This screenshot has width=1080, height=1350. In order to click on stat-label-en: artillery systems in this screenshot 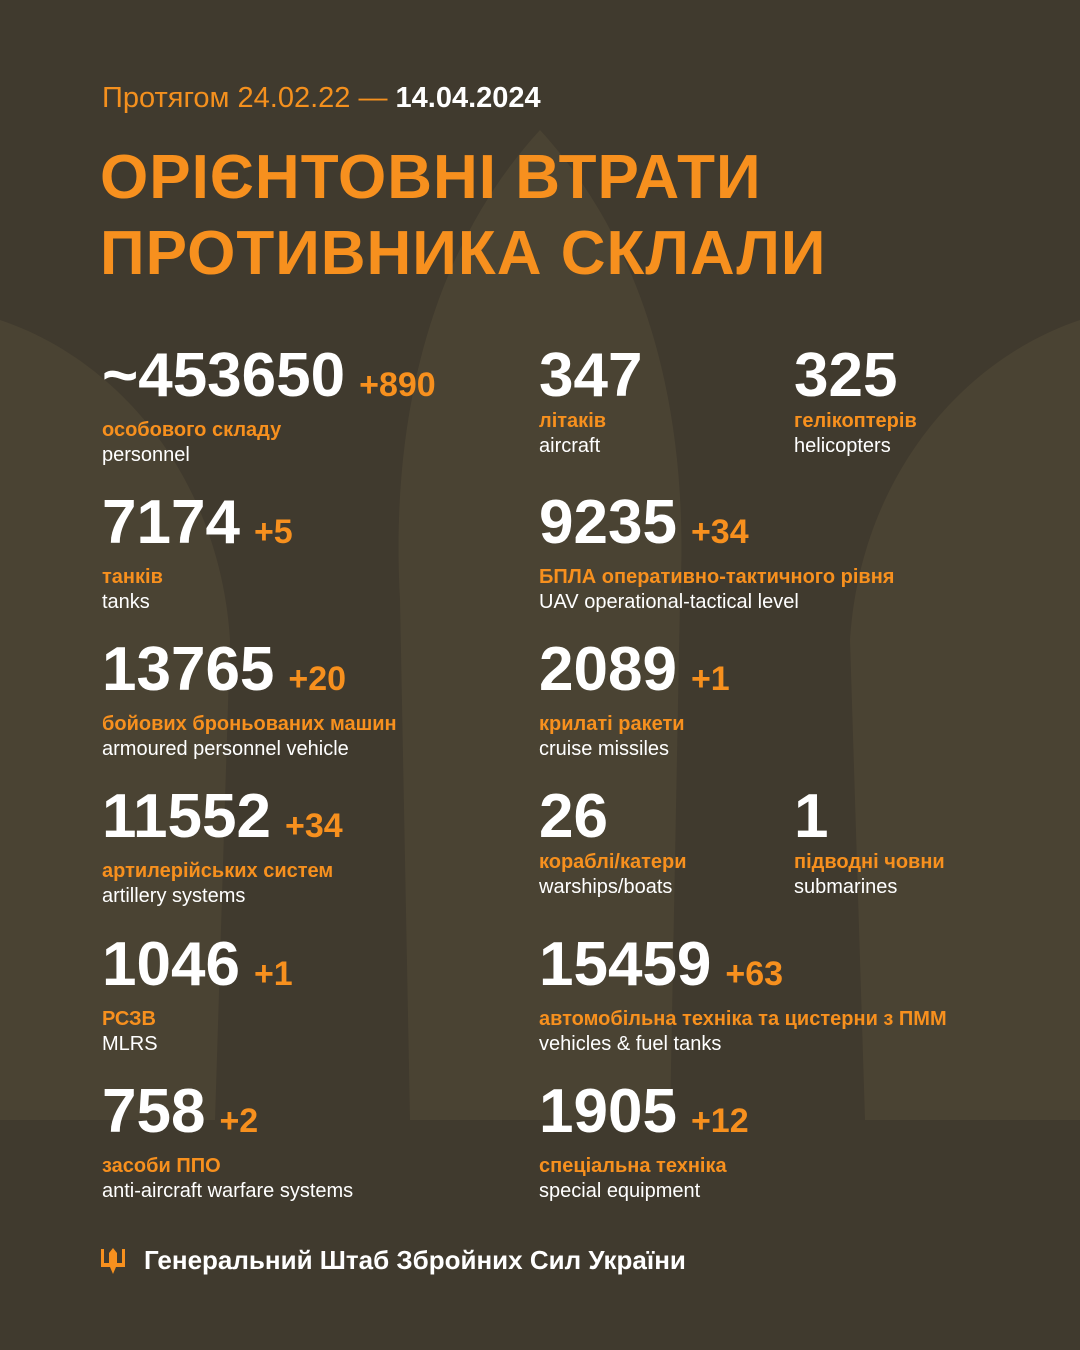, I will do `click(174, 896)`.